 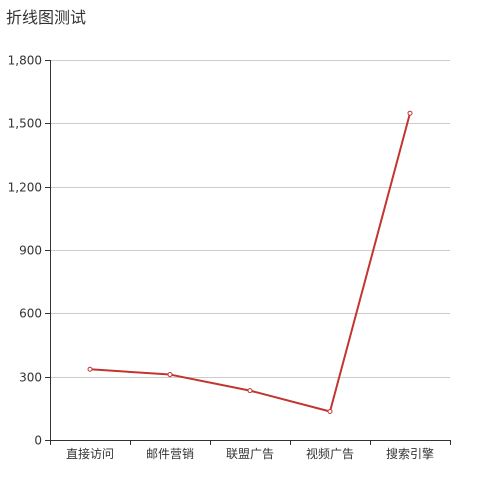 I want to click on x-tick-label: 搜索引擎, so click(x=410, y=453).